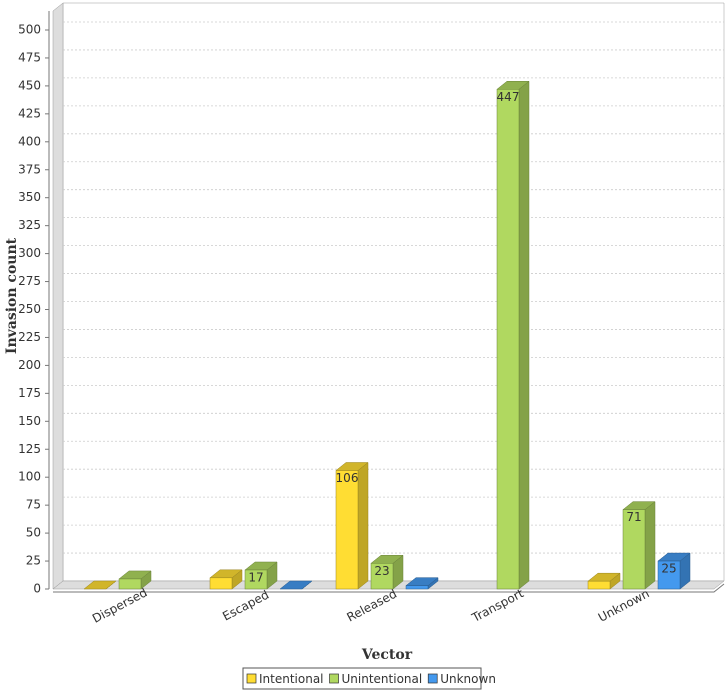 This screenshot has height=694, width=726. Describe the element at coordinates (29, 281) in the screenshot. I see `y-tick-label: 275` at that location.